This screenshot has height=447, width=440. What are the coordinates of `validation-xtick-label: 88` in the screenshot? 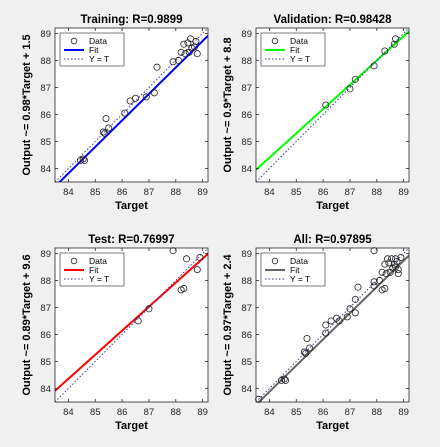 It's located at (377, 192).